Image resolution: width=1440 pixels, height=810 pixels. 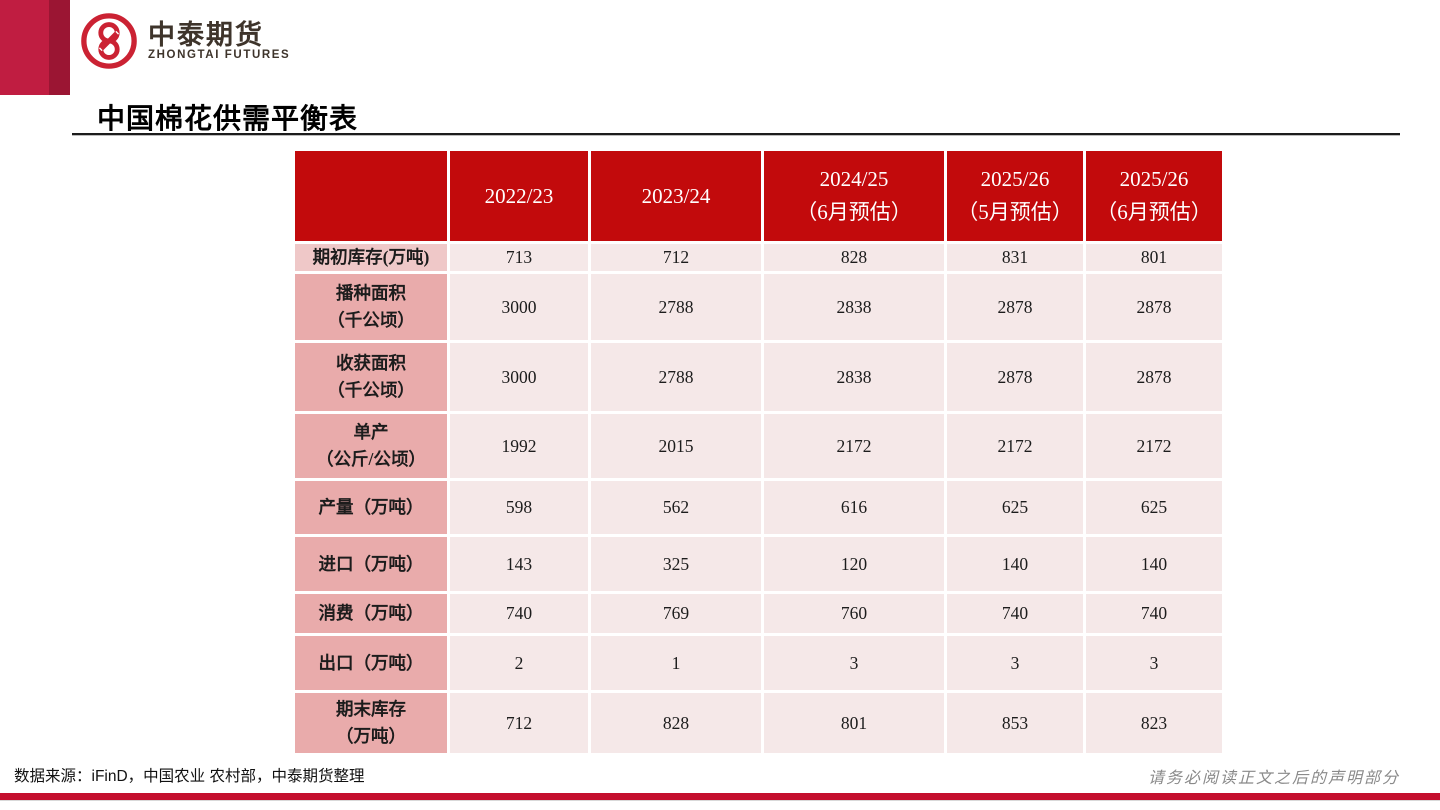 I want to click on cell-value: 853, so click(x=1015, y=723).